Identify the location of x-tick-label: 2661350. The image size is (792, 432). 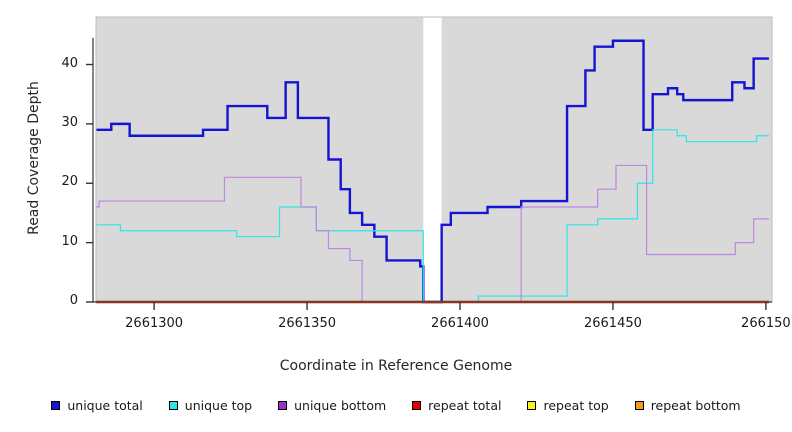
(307, 323).